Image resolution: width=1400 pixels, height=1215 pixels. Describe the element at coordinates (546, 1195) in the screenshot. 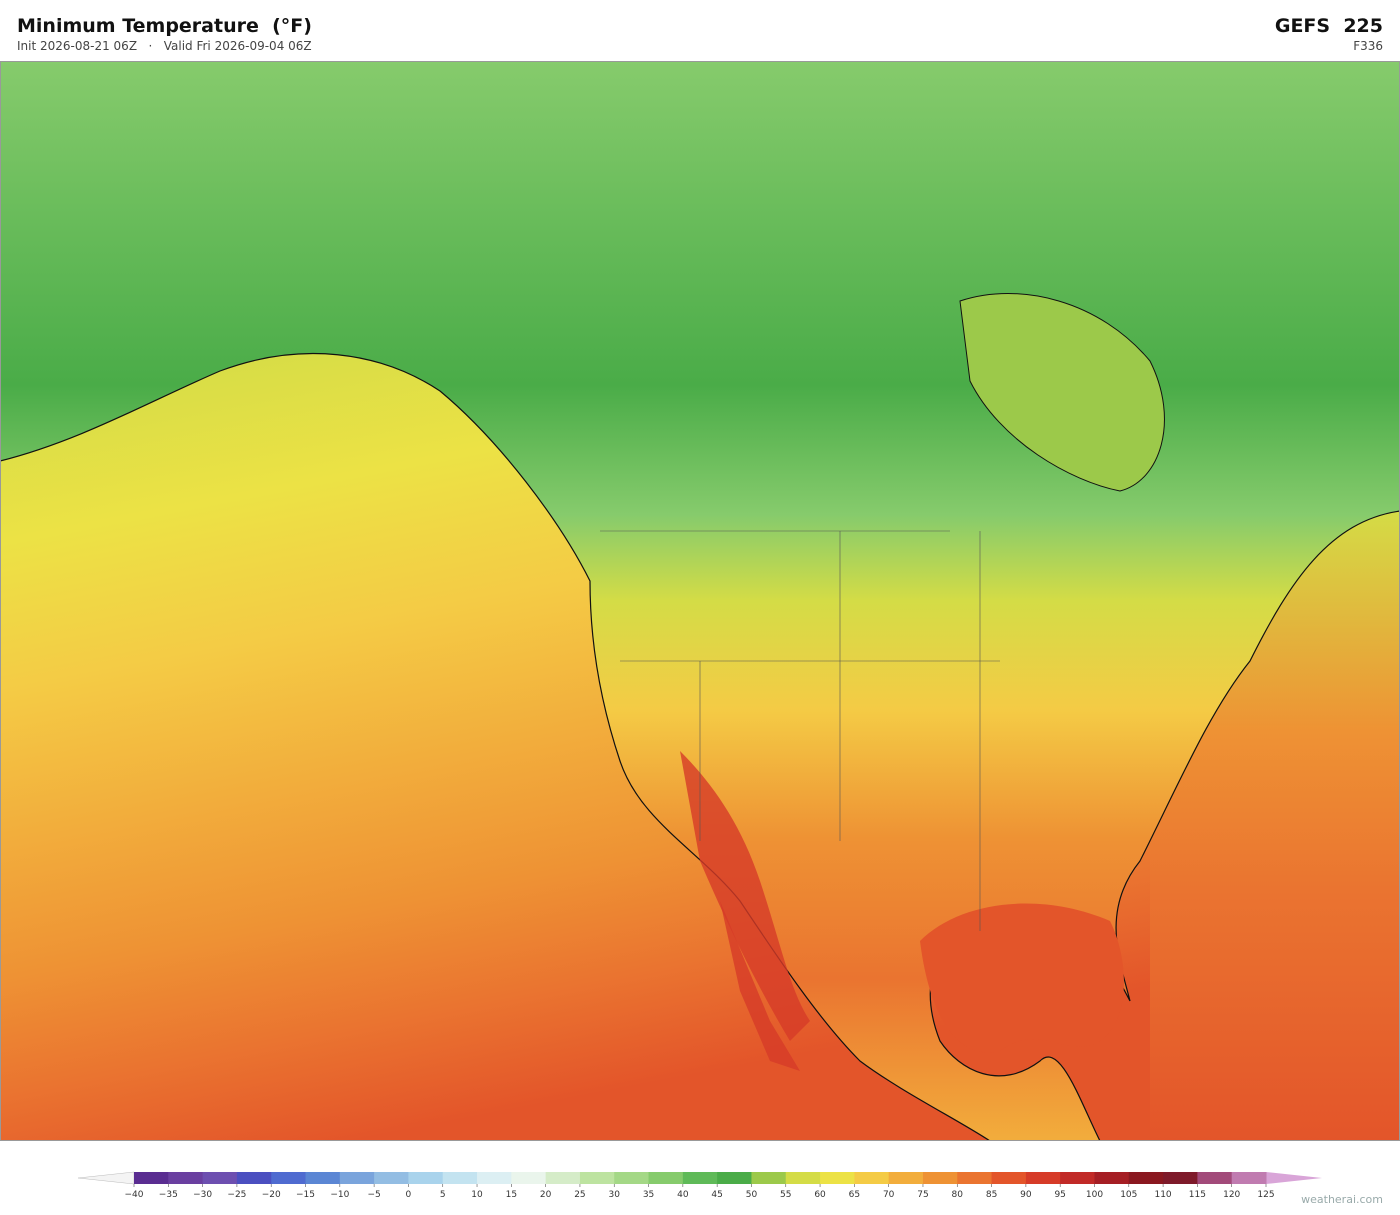

I see `colorbar-tick-label: 20` at that location.